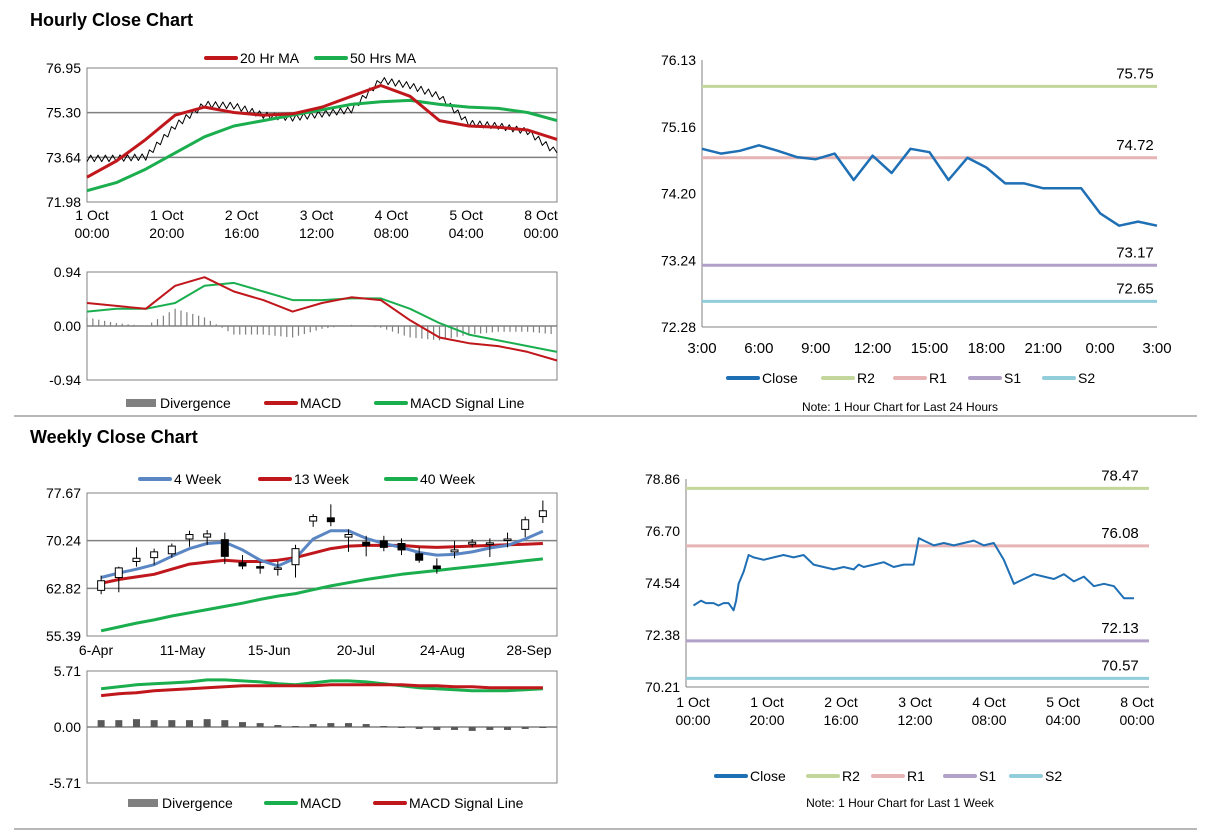  What do you see at coordinates (1120, 533) in the screenshot?
I see `weekly-level-label-r1: 76.08` at bounding box center [1120, 533].